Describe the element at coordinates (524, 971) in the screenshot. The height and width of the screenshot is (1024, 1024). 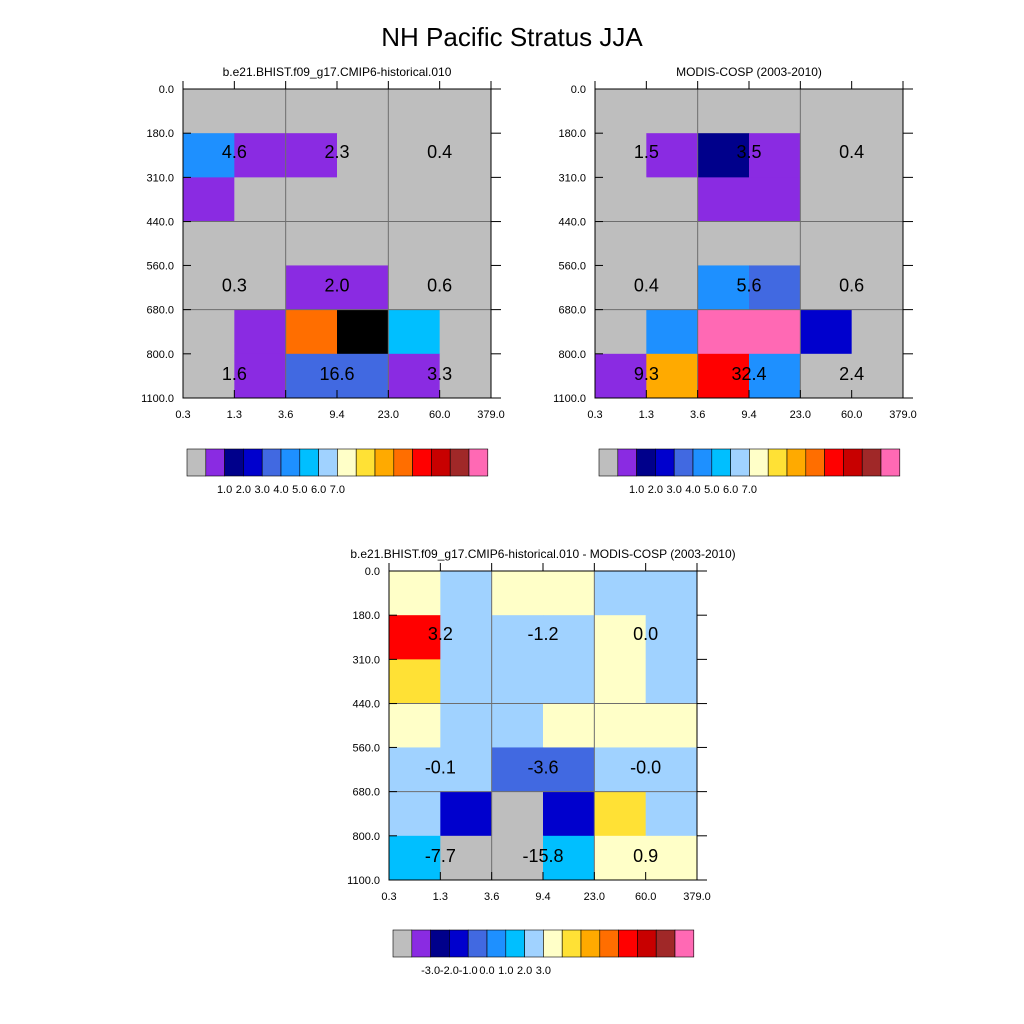
I see `colorbar-label: 2.0` at that location.